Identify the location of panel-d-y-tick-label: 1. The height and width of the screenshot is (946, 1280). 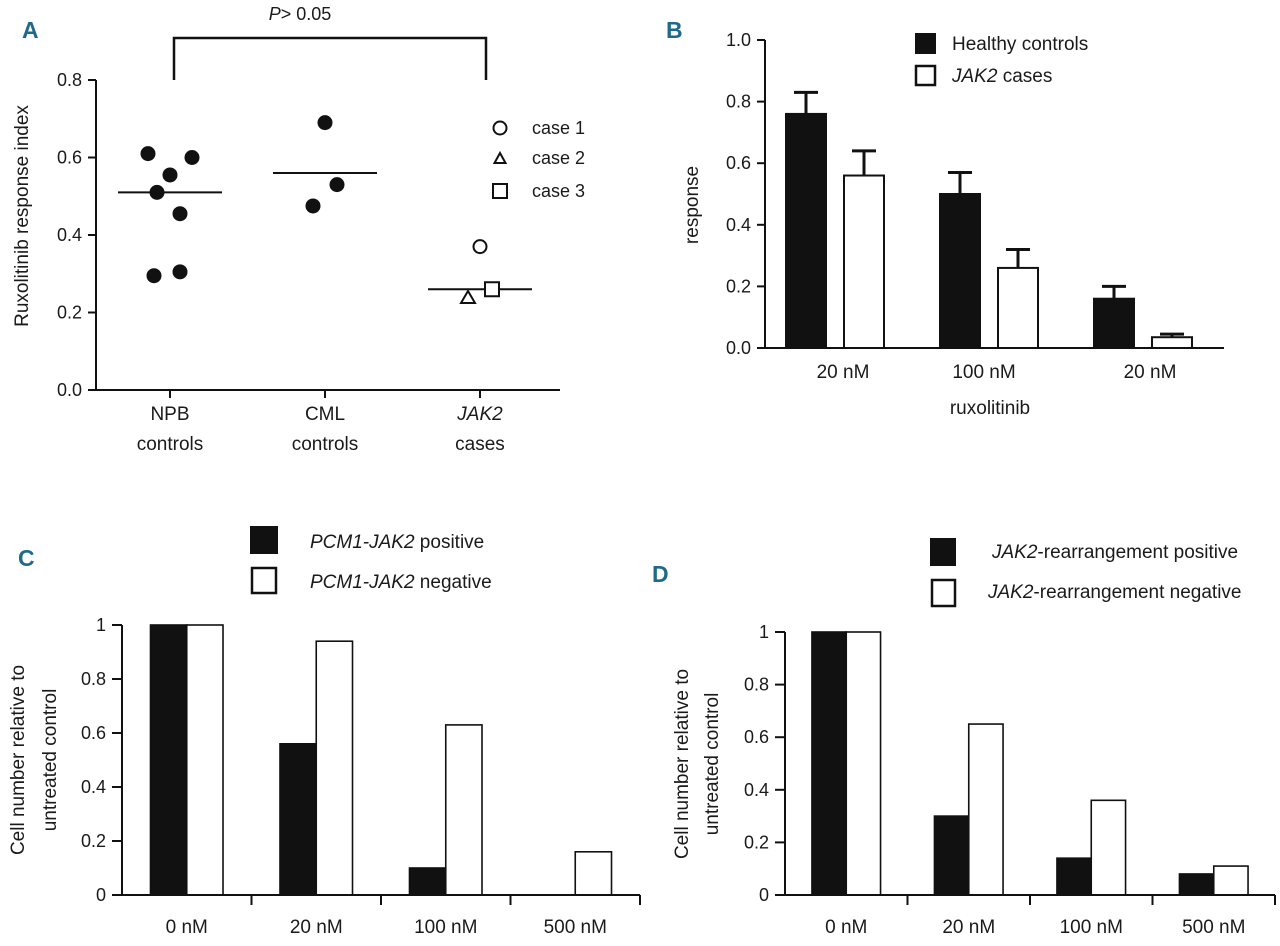
(764, 632).